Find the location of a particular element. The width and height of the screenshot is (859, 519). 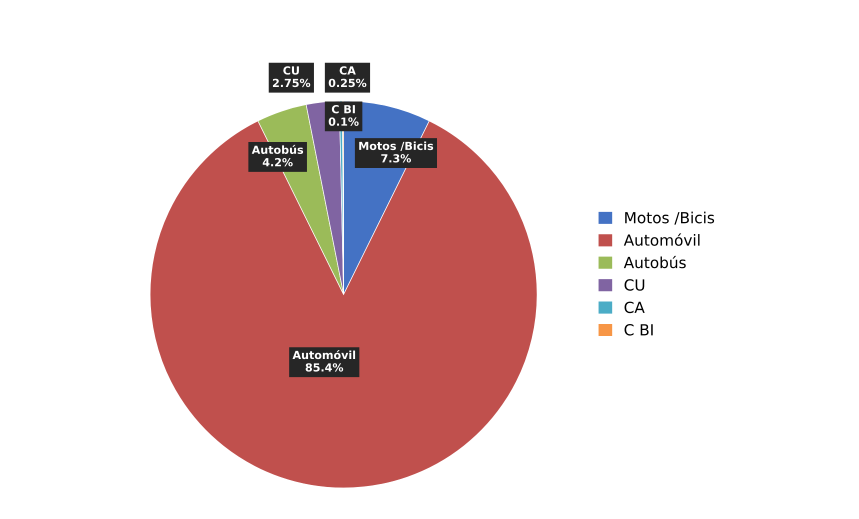

data-label: 0.1% is located at coordinates (343, 121).